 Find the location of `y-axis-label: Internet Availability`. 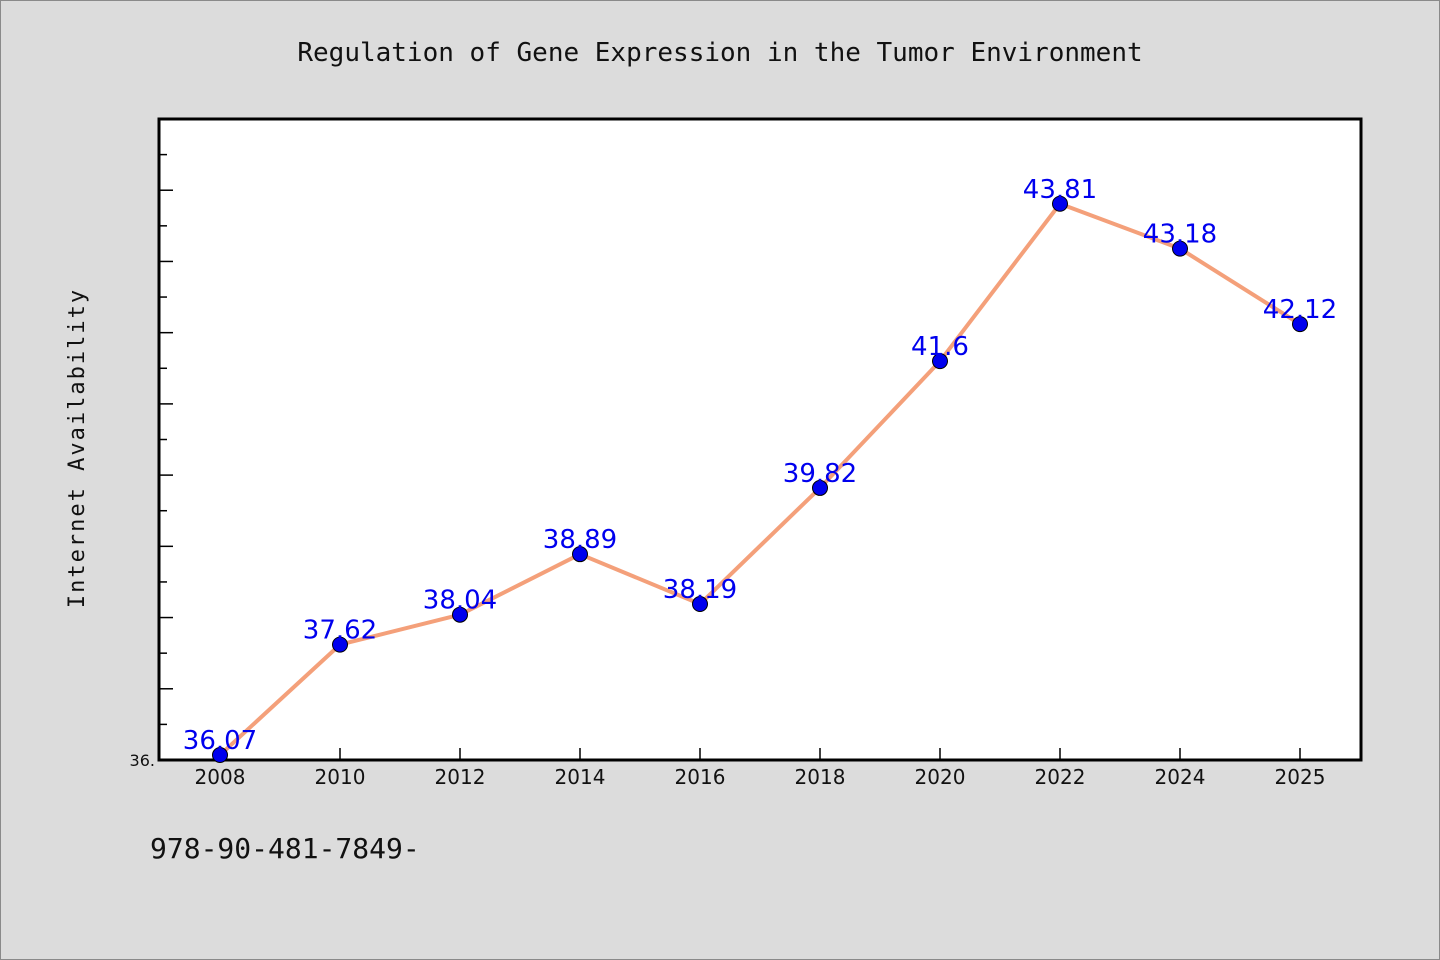

y-axis-label: Internet Availability is located at coordinates (77, 448).